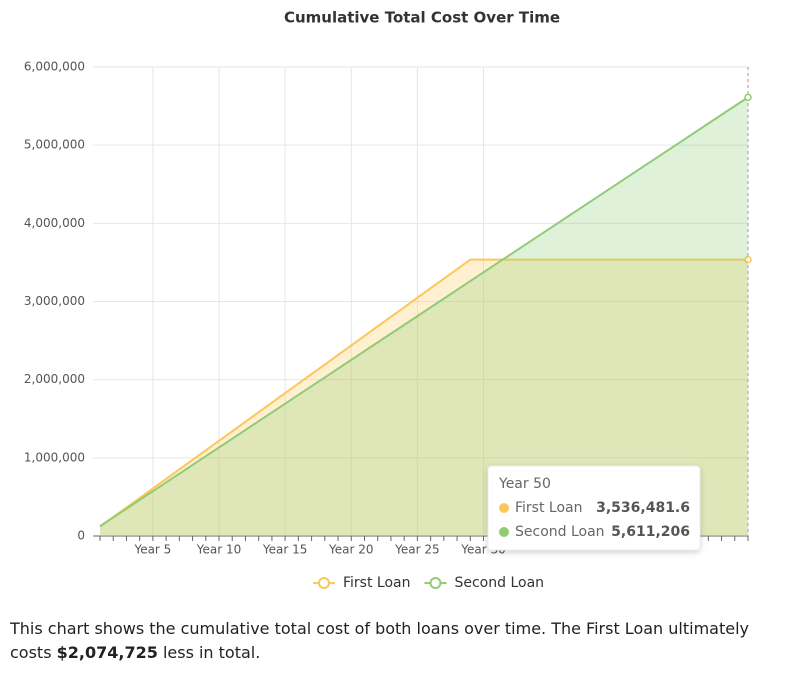 Image resolution: width=789 pixels, height=676 pixels. What do you see at coordinates (285, 550) in the screenshot?
I see `x-tick-label: Year 15` at bounding box center [285, 550].